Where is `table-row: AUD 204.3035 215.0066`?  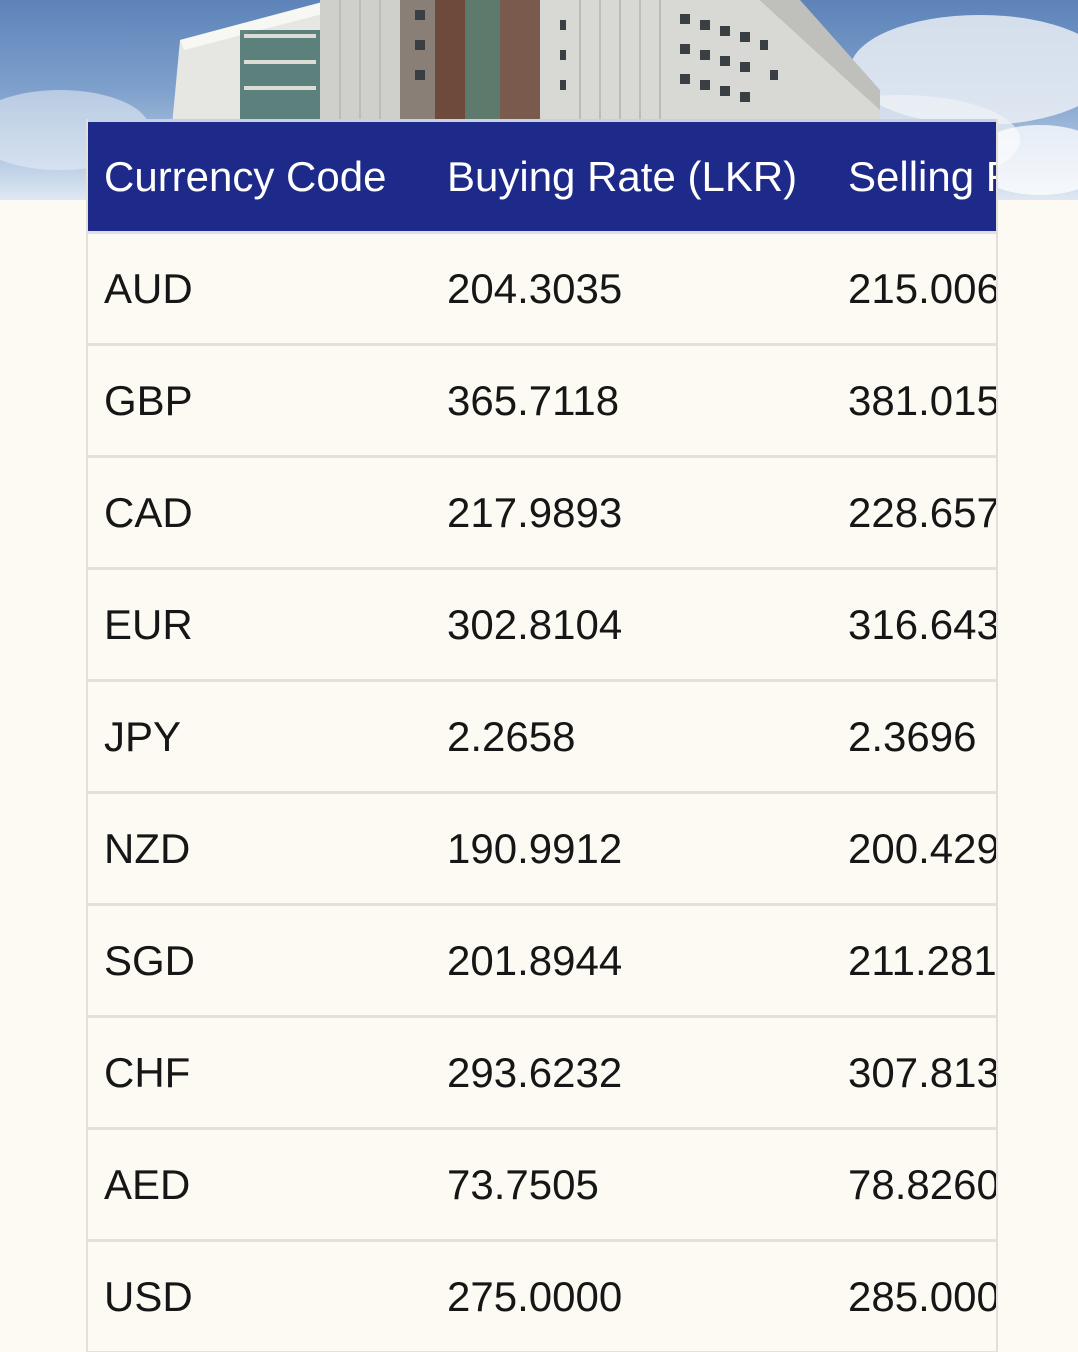
table-row: AUD 204.3035 215.0066 is located at coordinates (542, 289).